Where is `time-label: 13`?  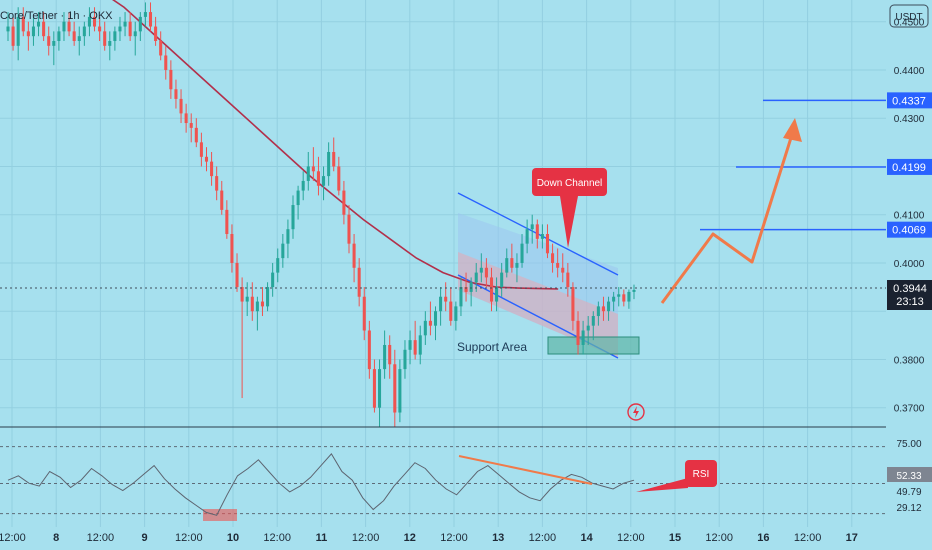 time-label: 13 is located at coordinates (498, 538).